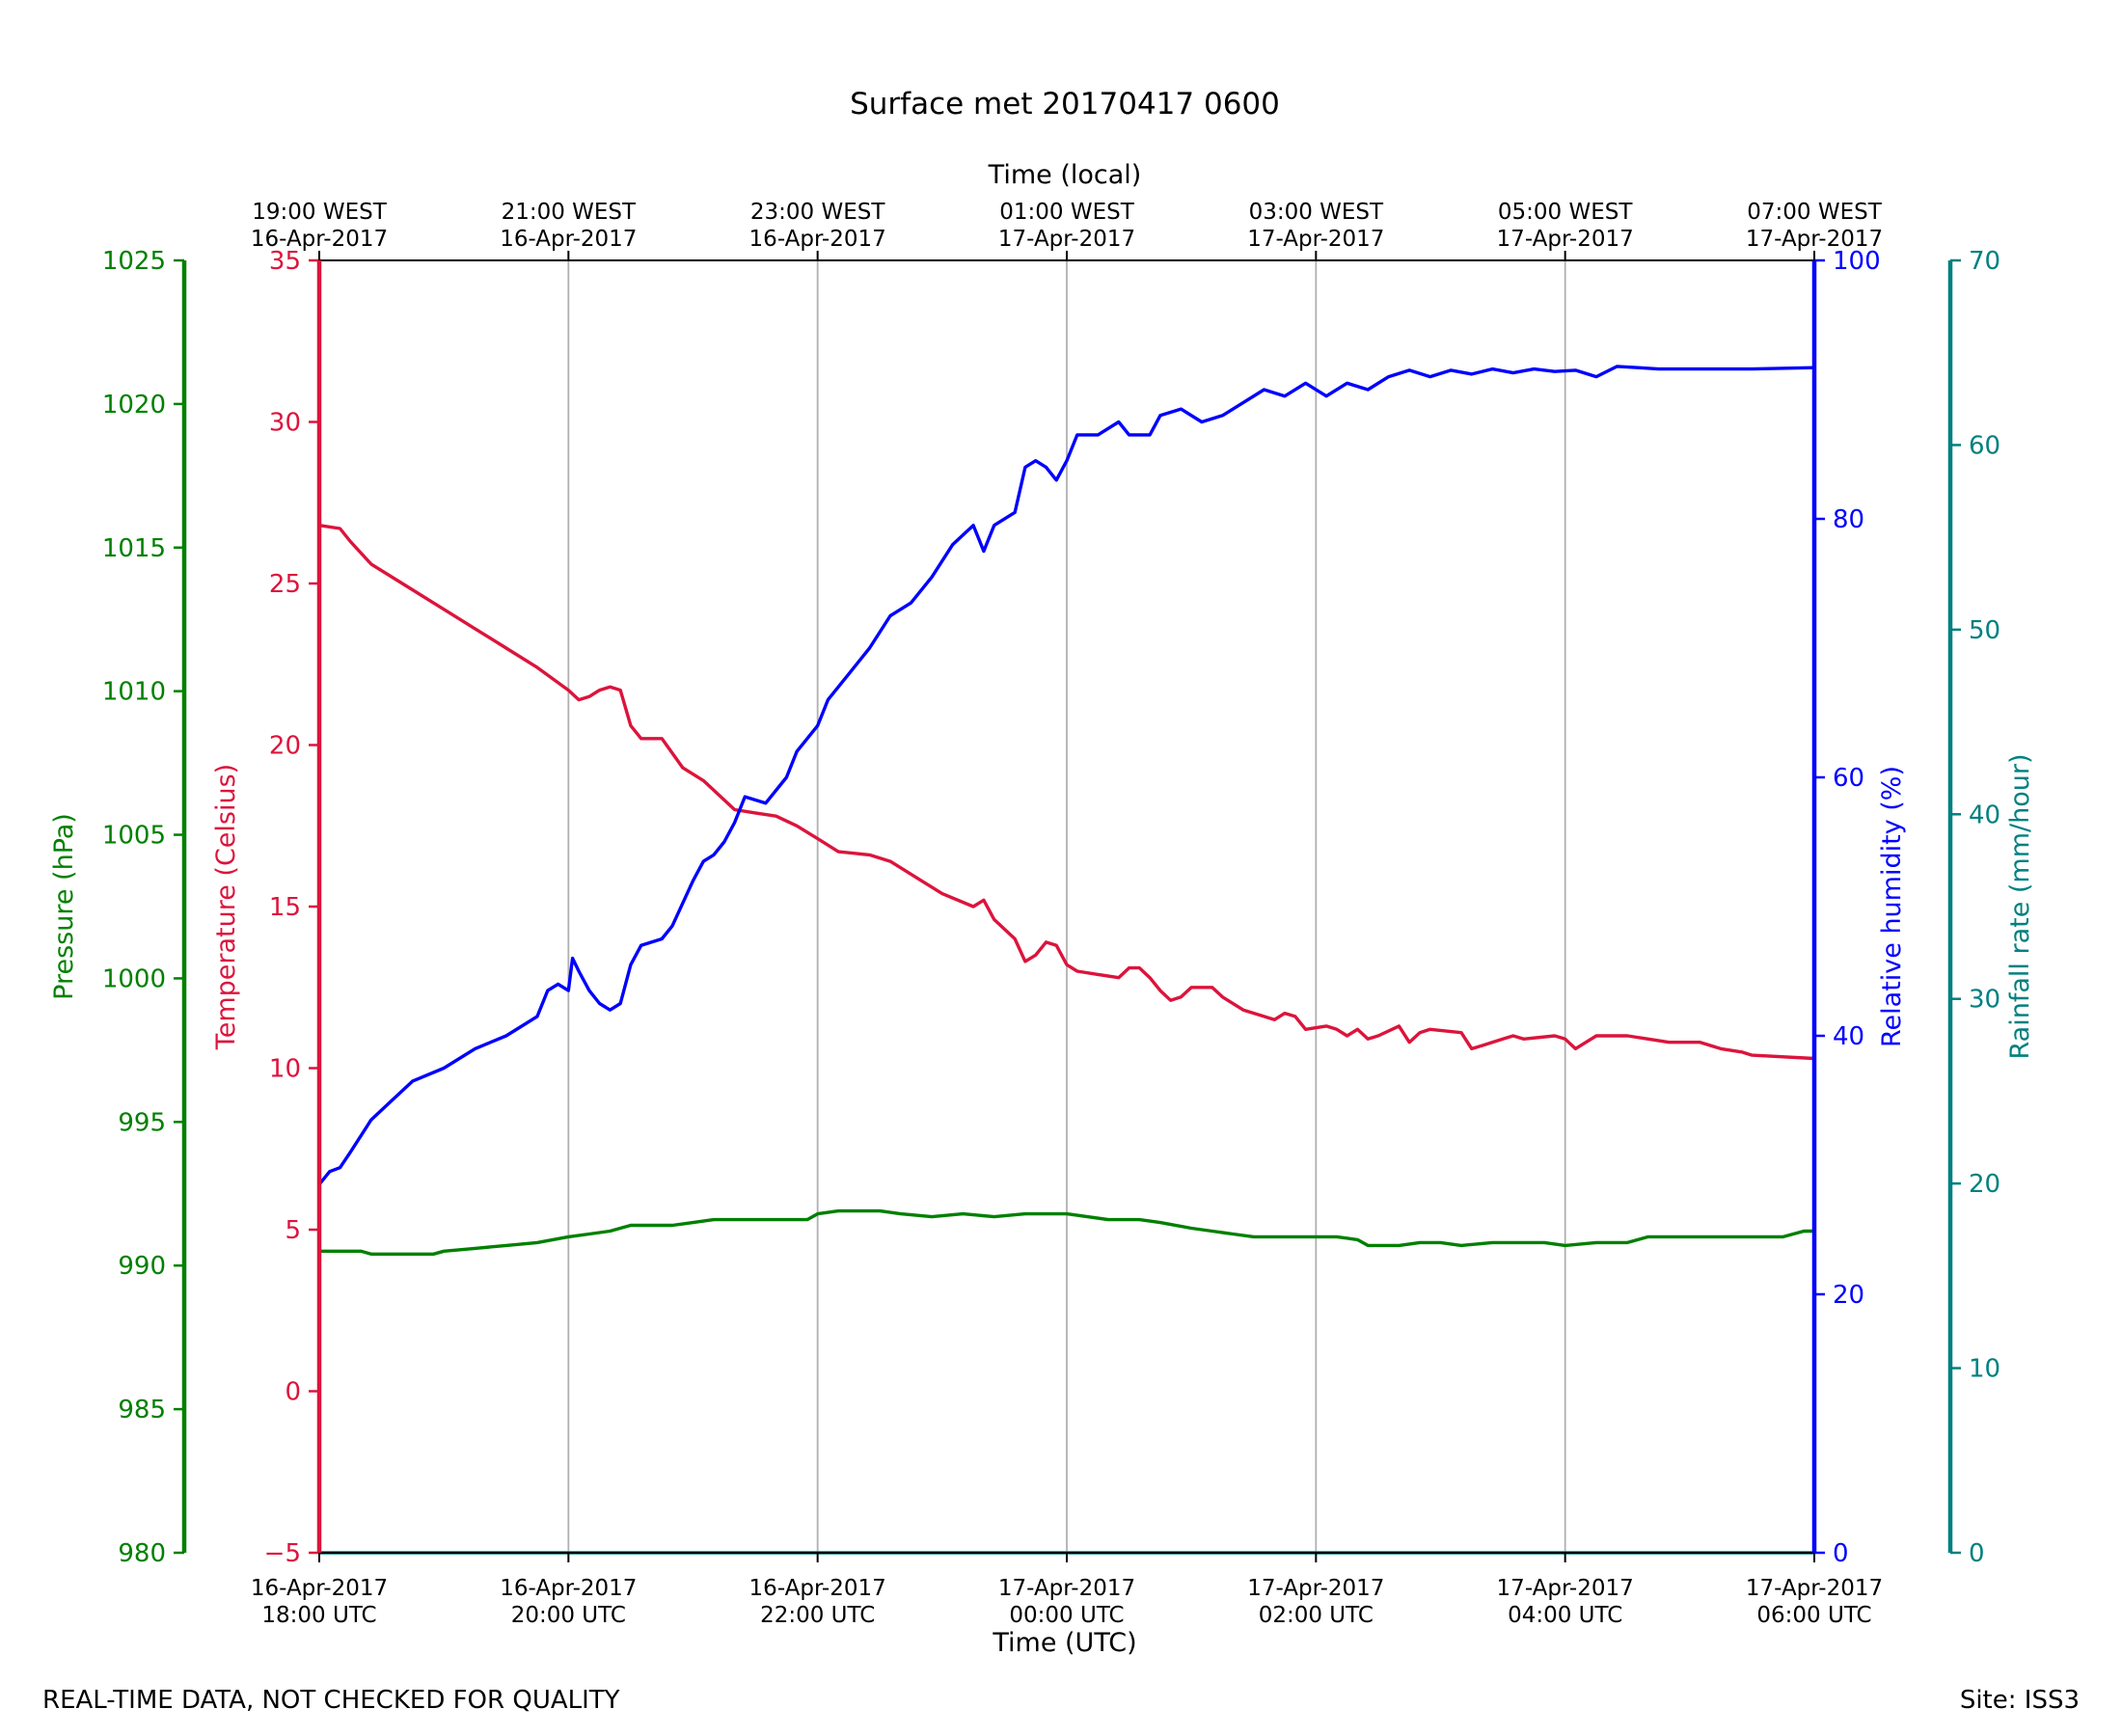  Describe the element at coordinates (285, 1070) in the screenshot. I see `temperature-tick-label: 10` at that location.